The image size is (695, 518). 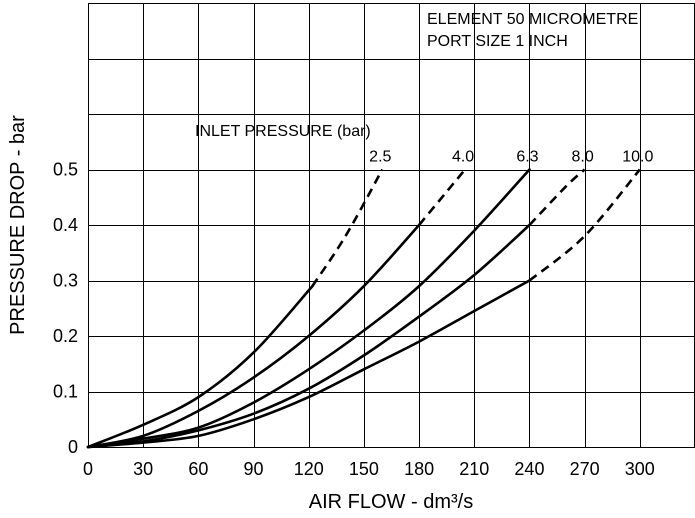 What do you see at coordinates (65, 225) in the screenshot?
I see `y-tick-label: 0.4` at bounding box center [65, 225].